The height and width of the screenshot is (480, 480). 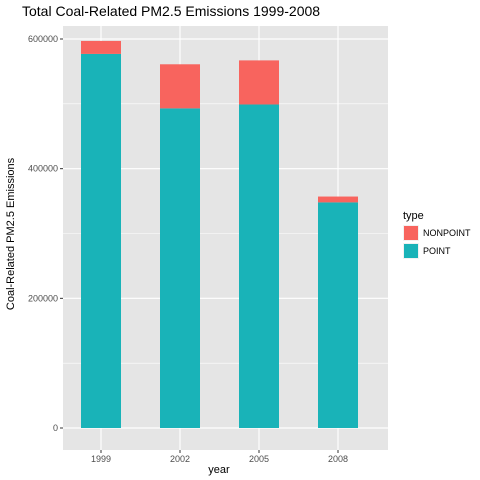 I want to click on x-axis-label: year, so click(x=219, y=470).